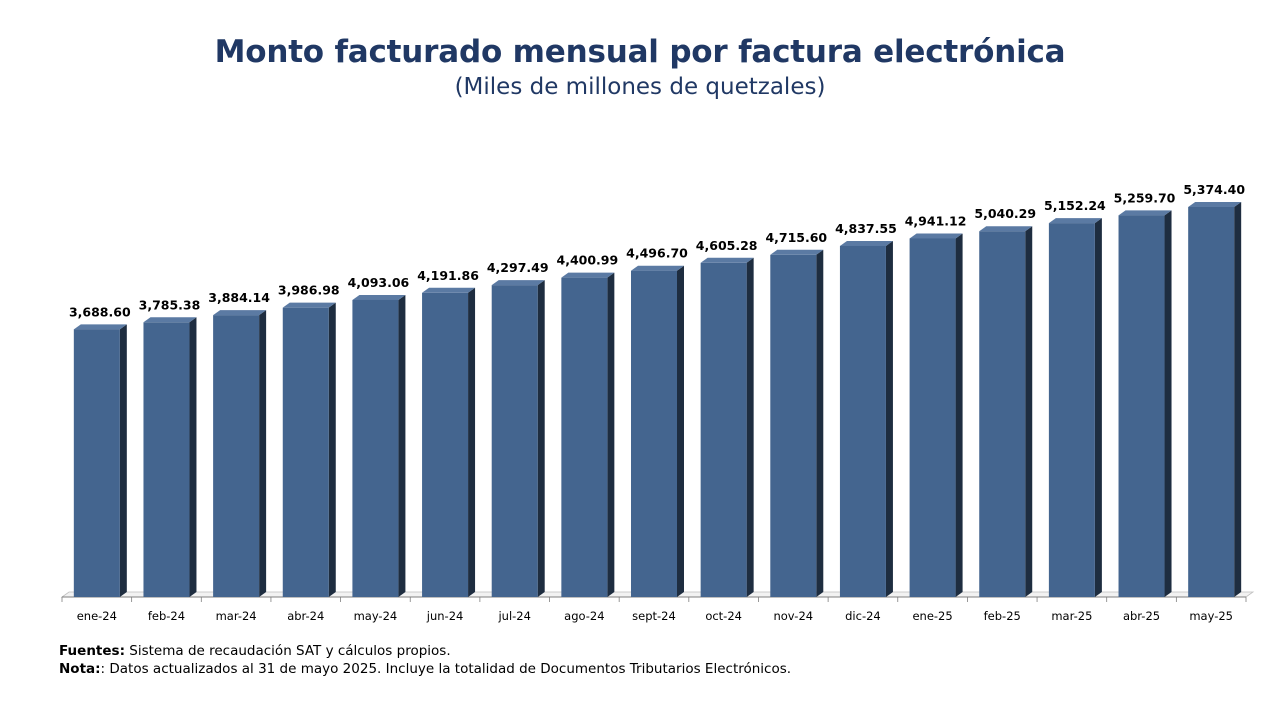 The width and height of the screenshot is (1280, 720). Describe the element at coordinates (305, 616) in the screenshot. I see `x-tick-label: abr-24` at that location.